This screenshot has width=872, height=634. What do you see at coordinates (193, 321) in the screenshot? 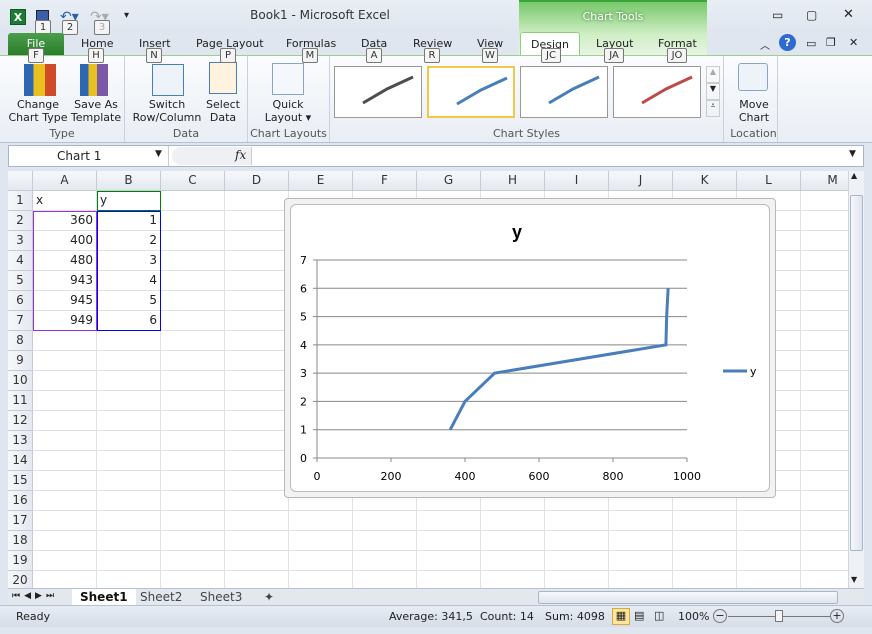
I see `cell-C7` at bounding box center [193, 321].